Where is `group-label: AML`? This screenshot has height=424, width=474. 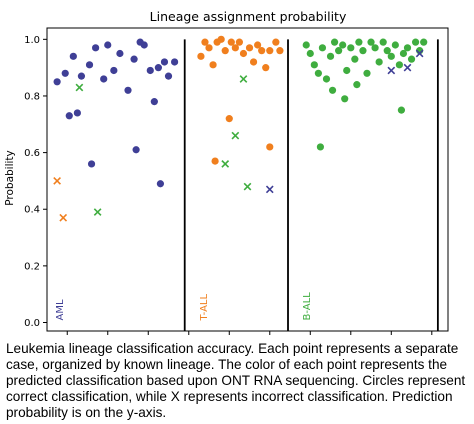
group-label: AML is located at coordinates (60, 309).